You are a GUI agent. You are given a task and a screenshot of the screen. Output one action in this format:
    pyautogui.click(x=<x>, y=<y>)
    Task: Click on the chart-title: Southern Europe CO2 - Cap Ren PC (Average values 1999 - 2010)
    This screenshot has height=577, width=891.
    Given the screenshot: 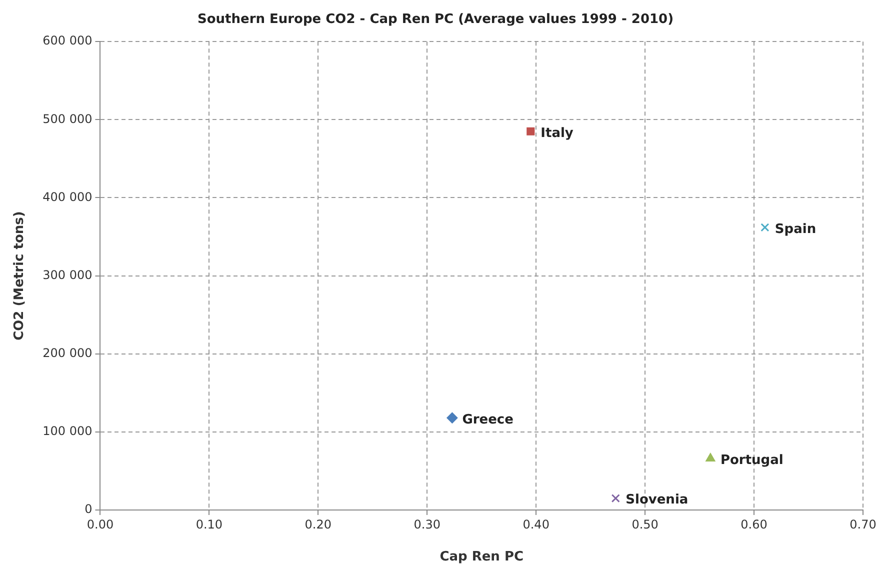 What is the action you would take?
    pyautogui.click(x=435, y=20)
    